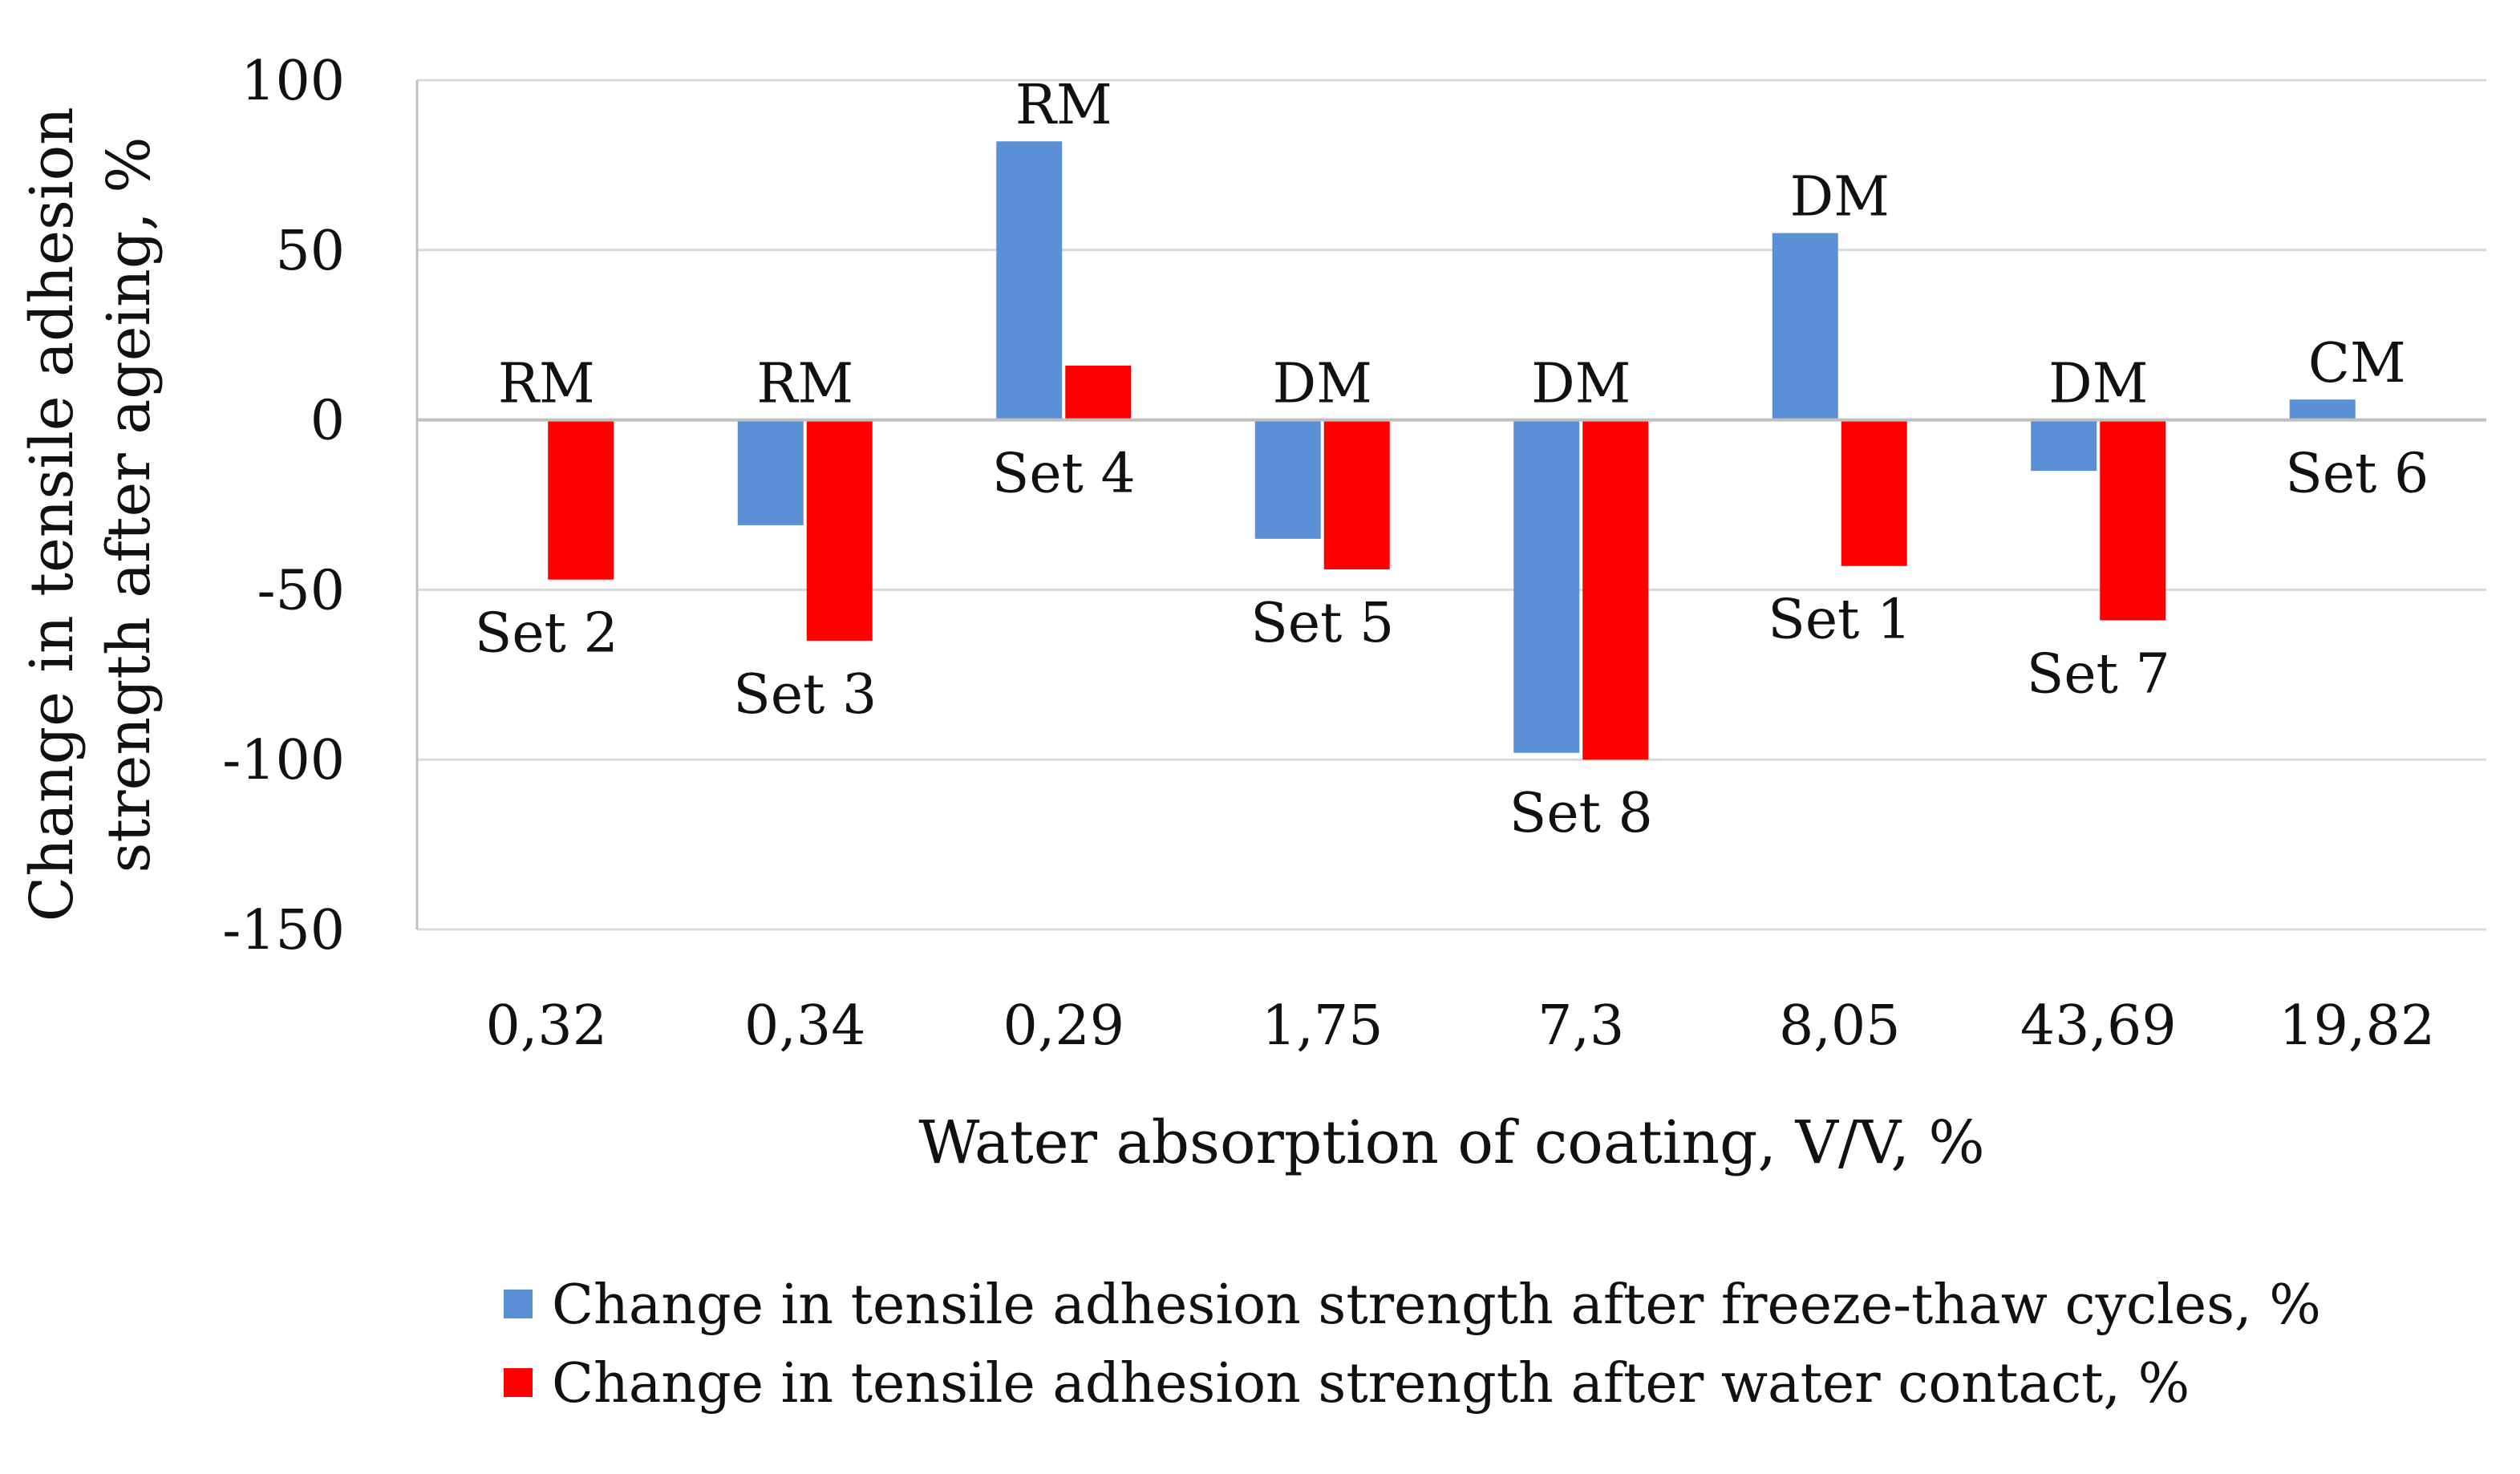 Image resolution: width=2520 pixels, height=1474 pixels. Describe the element at coordinates (1581, 813) in the screenshot. I see `set-label: Set 8` at that location.